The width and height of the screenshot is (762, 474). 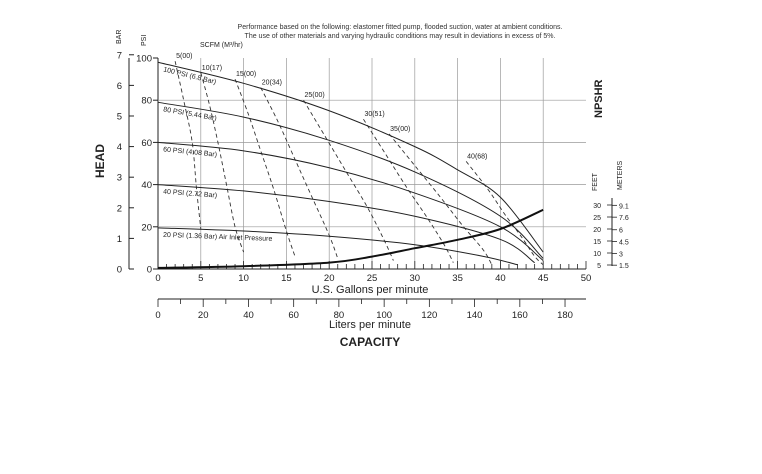 What do you see at coordinates (221, 45) in the screenshot?
I see `scfm-label: SCFM (M³/hr)` at bounding box center [221, 45].